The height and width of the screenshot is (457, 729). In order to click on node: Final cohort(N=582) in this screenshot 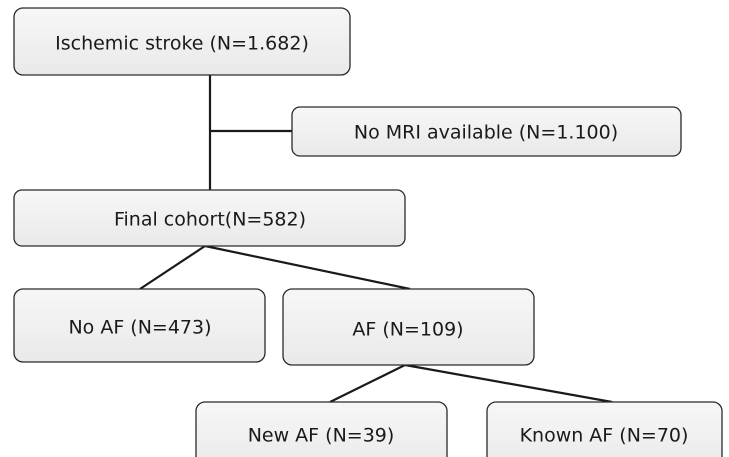, I will do `click(209, 218)`.